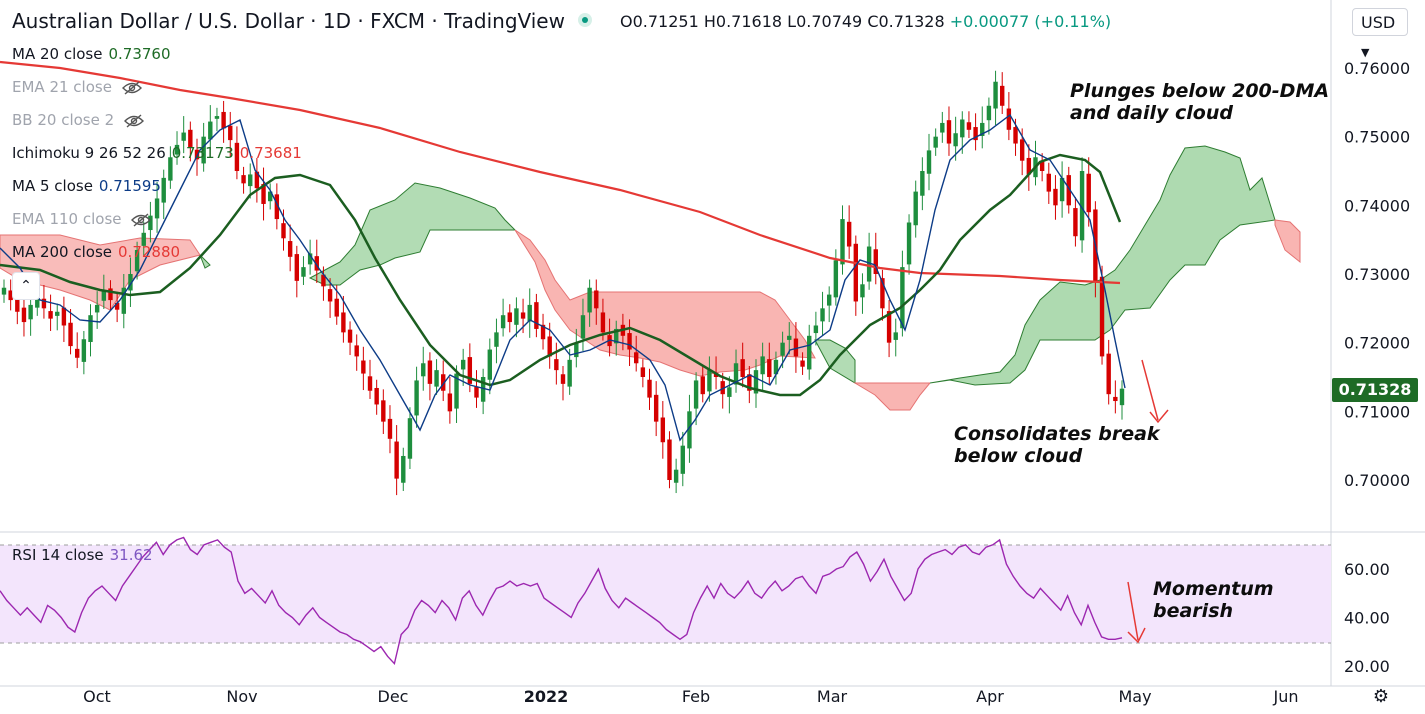  What do you see at coordinates (157, 153) in the screenshot?
I see `legend-ichimoku: Ichimoku 9 26 52 26 0.73173 0.73681` at bounding box center [157, 153].